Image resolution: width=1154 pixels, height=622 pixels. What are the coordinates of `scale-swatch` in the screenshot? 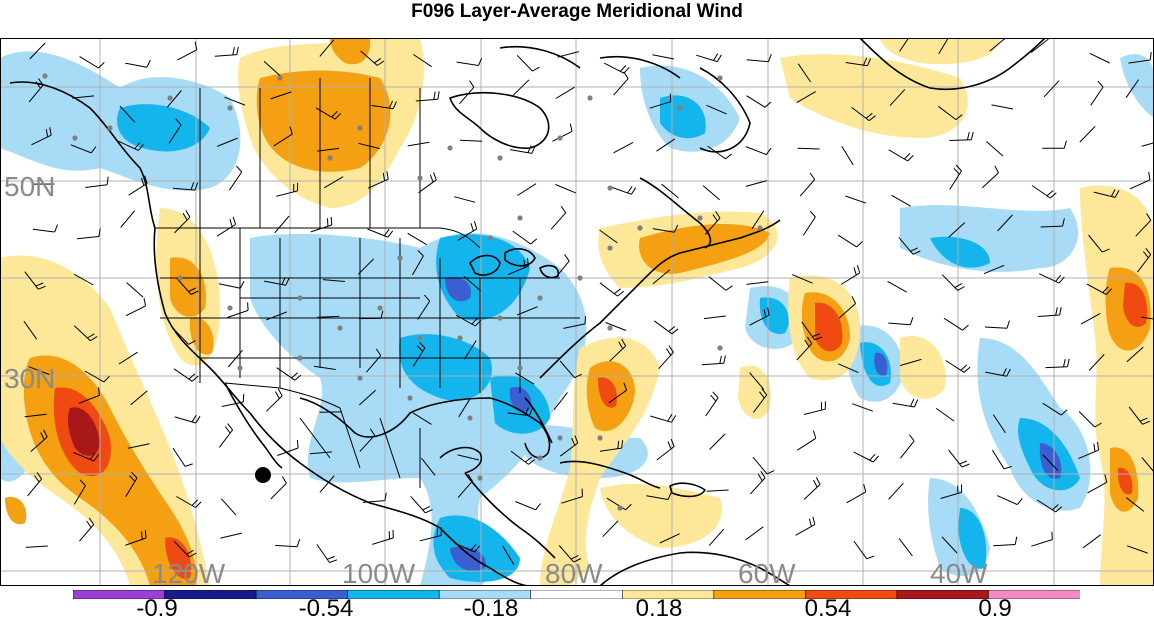 It's located at (1034, 594).